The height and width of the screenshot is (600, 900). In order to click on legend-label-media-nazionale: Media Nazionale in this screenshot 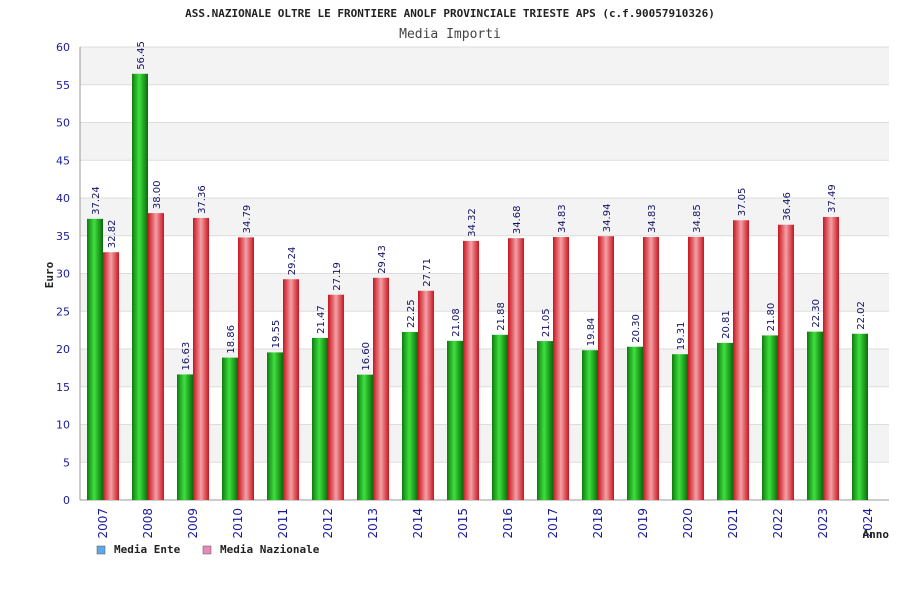, I will do `click(270, 549)`.